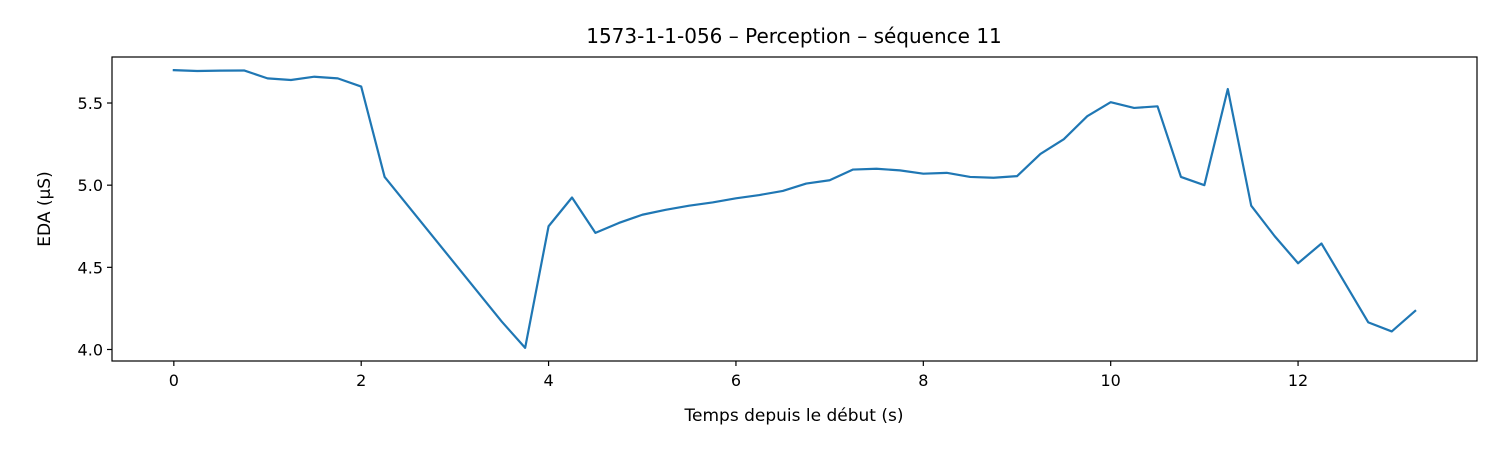 This screenshot has width=1500, height=450. Describe the element at coordinates (361, 380) in the screenshot. I see `x-tick-label: 2` at that location.